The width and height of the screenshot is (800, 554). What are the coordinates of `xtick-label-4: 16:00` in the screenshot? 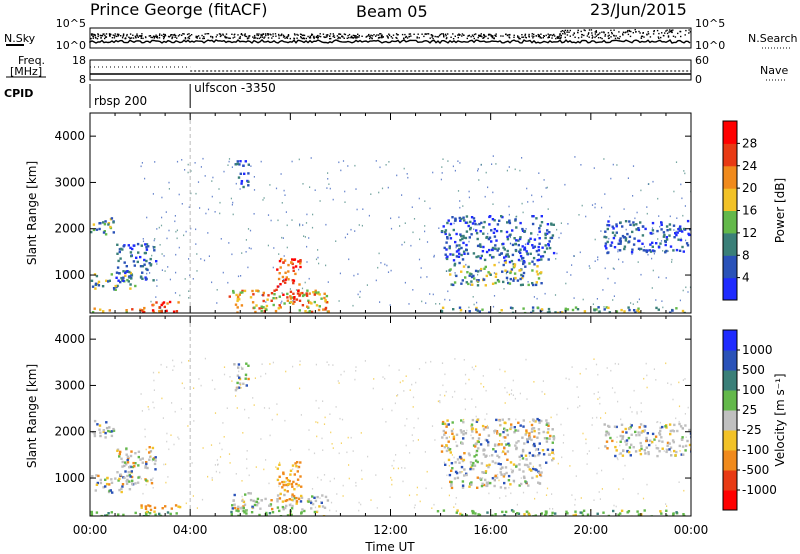 It's located at (490, 530).